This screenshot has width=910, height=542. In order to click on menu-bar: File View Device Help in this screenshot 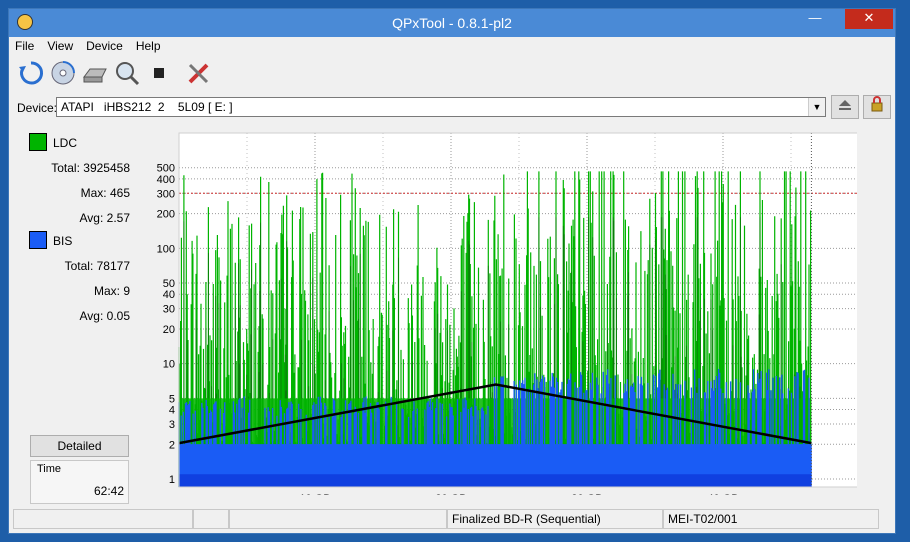, I will do `click(452, 47)`.